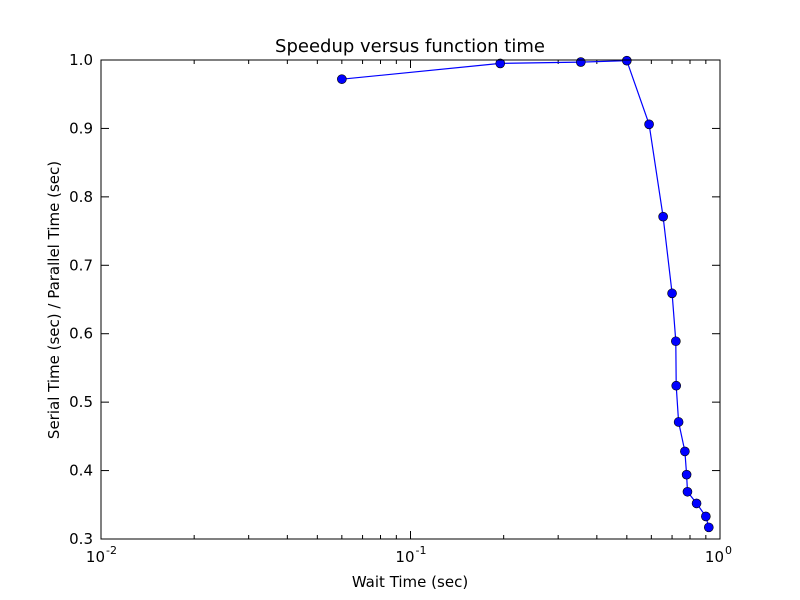 Image resolution: width=800 pixels, height=600 pixels. I want to click on x-axis-label: Wait Time (sec), so click(410, 582).